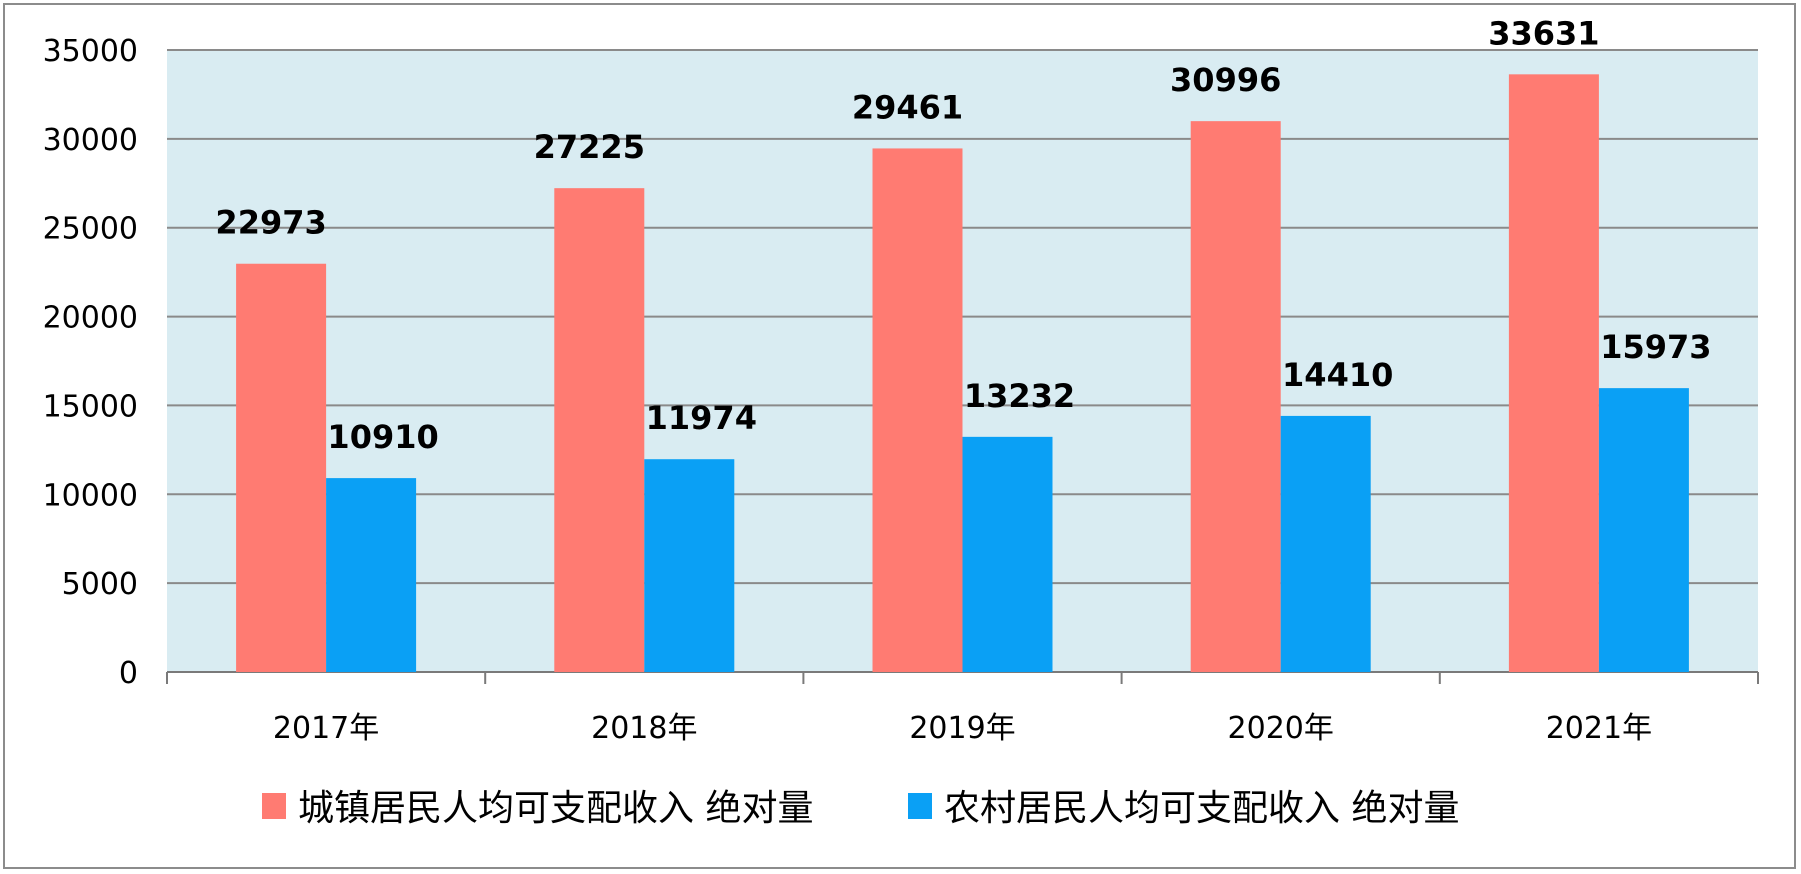 The height and width of the screenshot is (874, 1801). What do you see at coordinates (90, 229) in the screenshot?
I see `y-tick-label: 25000` at bounding box center [90, 229].